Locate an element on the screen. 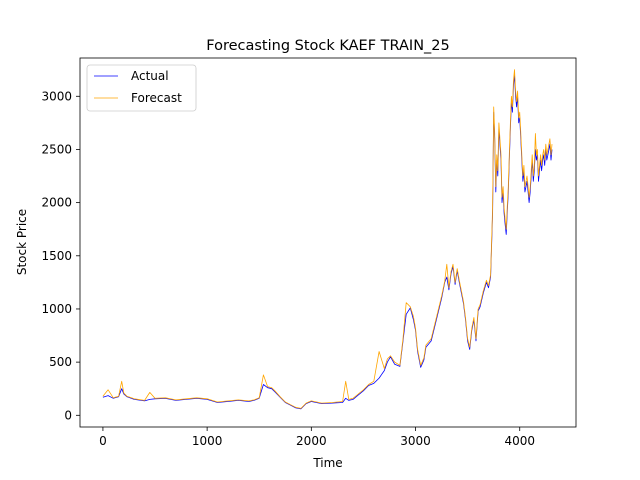  y-tick-label: 1000 is located at coordinates (56, 309).